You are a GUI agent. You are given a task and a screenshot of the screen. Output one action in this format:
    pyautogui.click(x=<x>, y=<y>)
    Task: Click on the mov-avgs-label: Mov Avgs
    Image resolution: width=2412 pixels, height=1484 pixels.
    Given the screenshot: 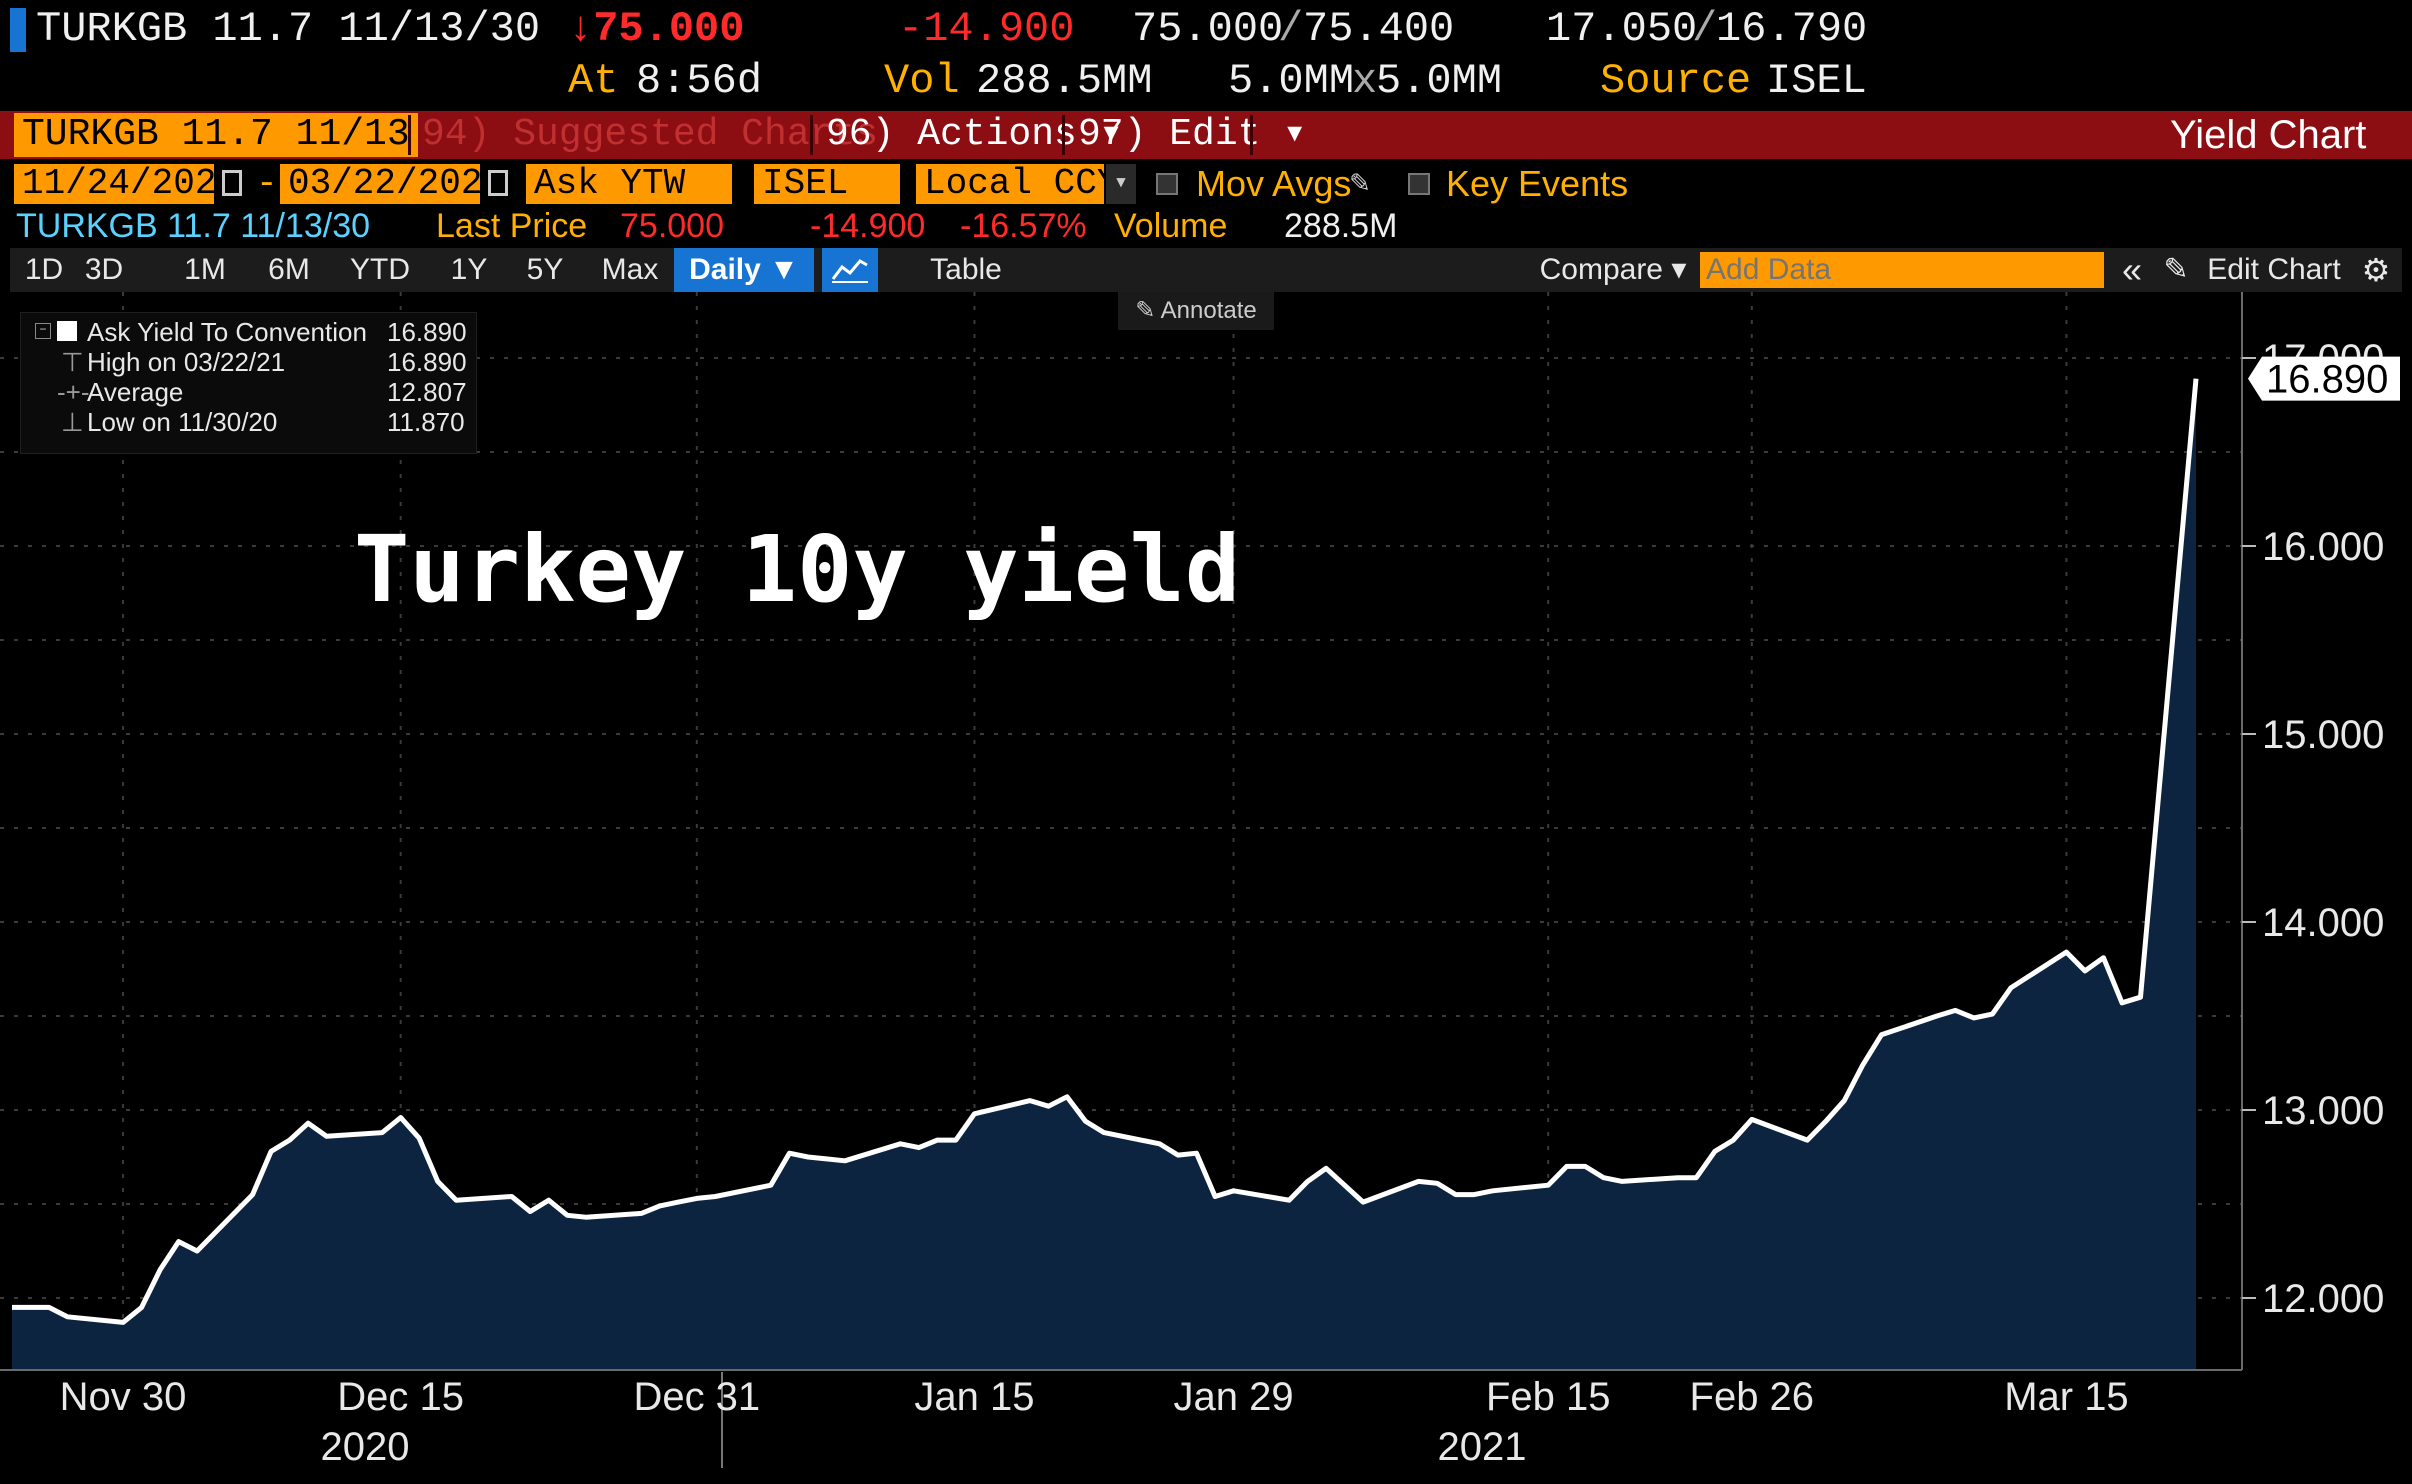 What is the action you would take?
    pyautogui.click(x=1274, y=183)
    